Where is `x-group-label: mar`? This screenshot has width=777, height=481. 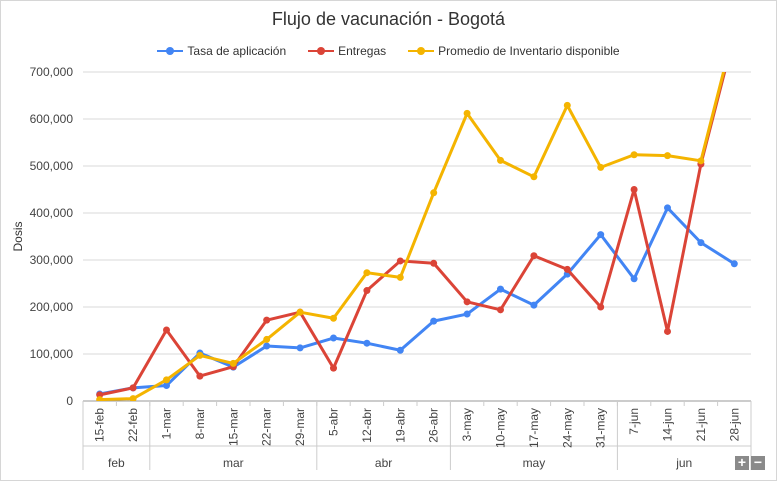
x-group-label: mar is located at coordinates (233, 463).